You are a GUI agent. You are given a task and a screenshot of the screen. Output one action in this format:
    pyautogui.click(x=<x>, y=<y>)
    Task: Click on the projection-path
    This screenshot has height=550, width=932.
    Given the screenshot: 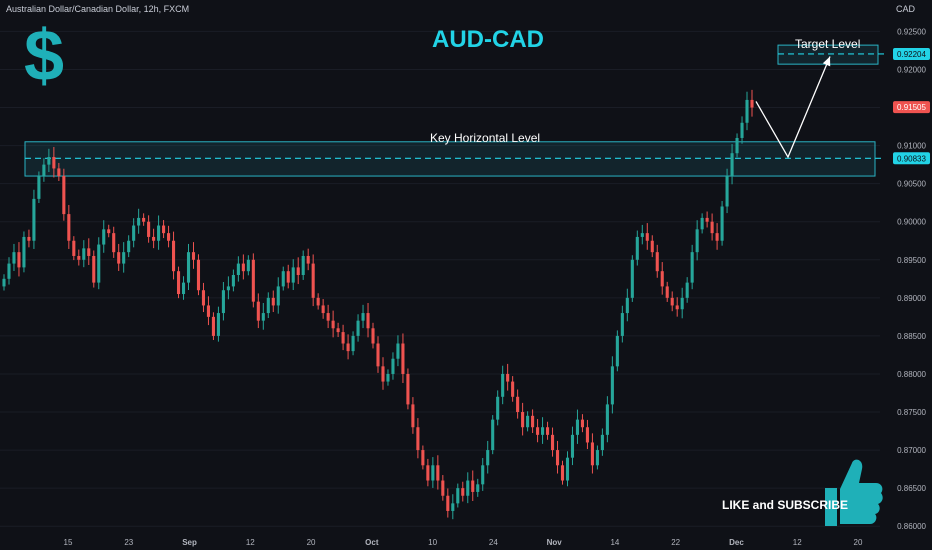 What is the action you would take?
    pyautogui.click(x=793, y=107)
    